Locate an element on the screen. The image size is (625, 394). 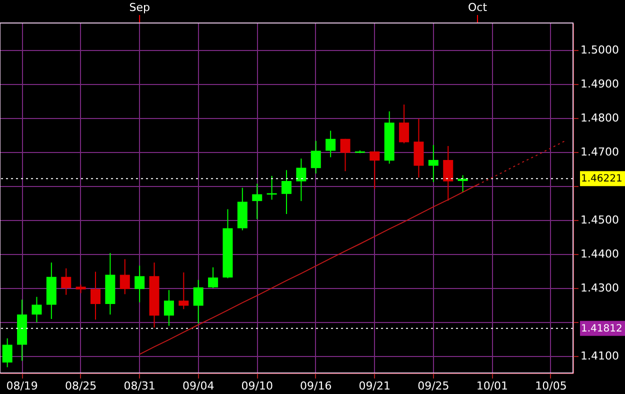
x-tick-label: 08/25 is located at coordinates (80, 386).